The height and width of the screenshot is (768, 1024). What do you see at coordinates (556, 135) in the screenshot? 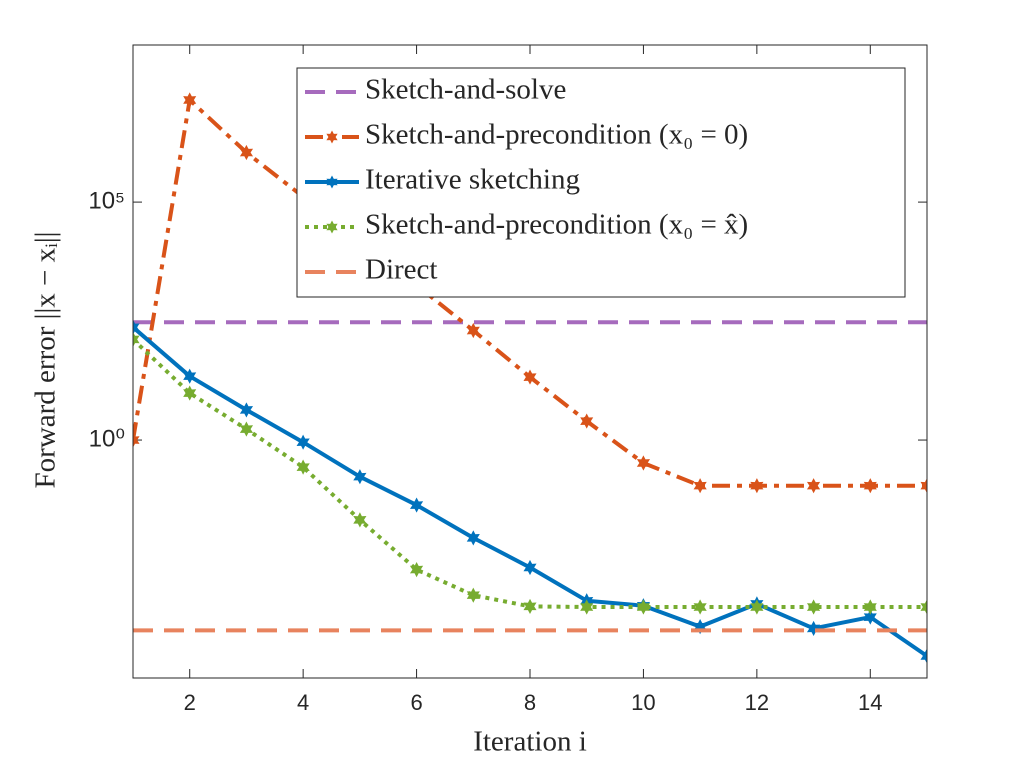
I see `legend-label: Sketch-and-precondition (x₀ = 0)` at bounding box center [556, 135].